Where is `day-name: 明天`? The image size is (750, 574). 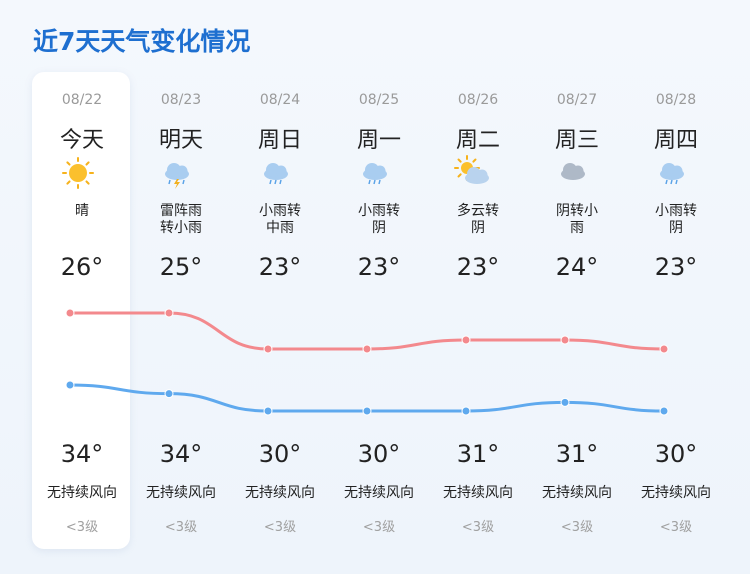 day-name: 明天 is located at coordinates (181, 140).